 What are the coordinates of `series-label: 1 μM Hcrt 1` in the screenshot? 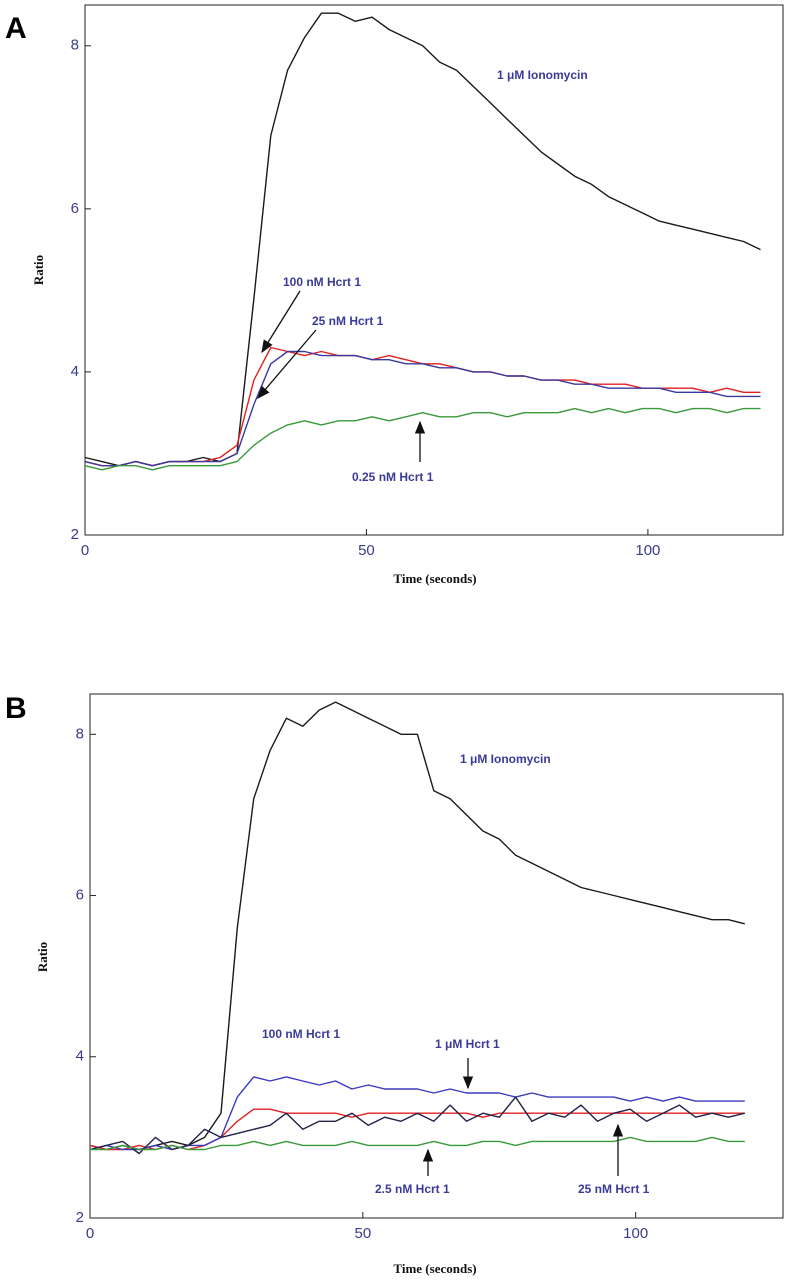 It's located at (467, 1044).